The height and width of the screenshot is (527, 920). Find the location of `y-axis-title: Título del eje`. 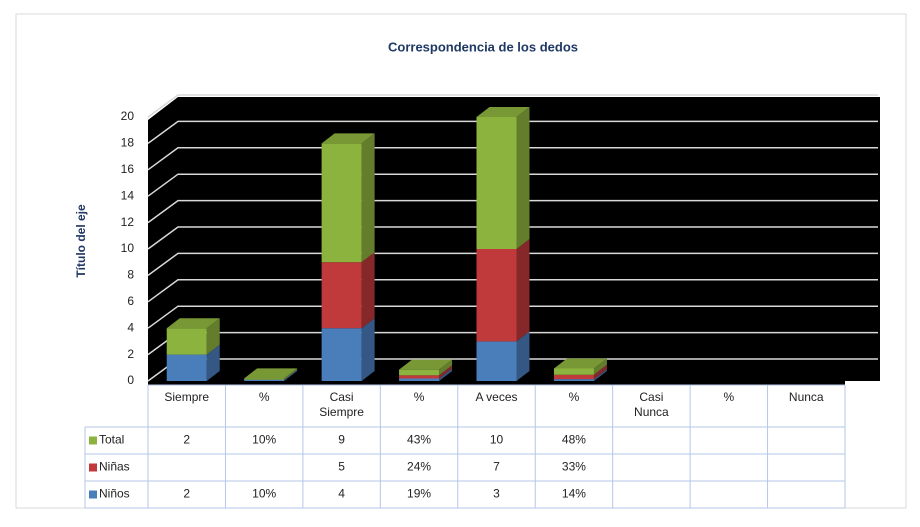

y-axis-title: Título del eje is located at coordinates (81, 241).